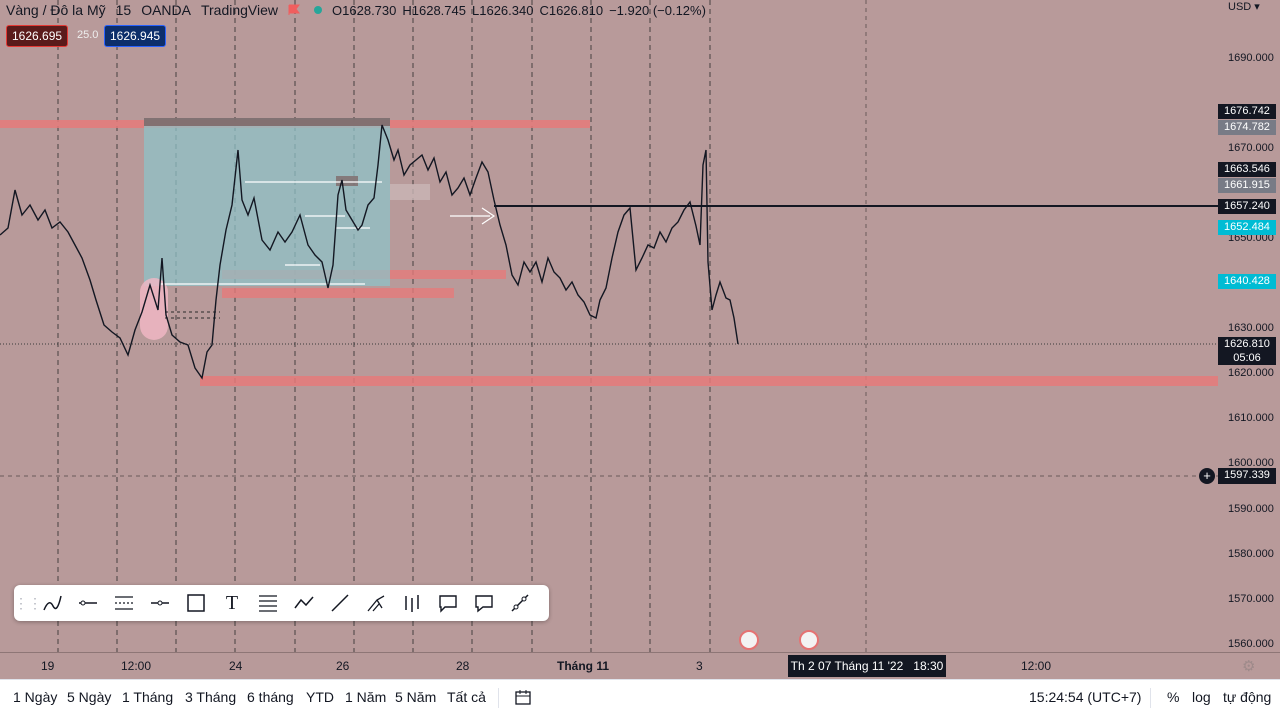 The width and height of the screenshot is (1280, 716). What do you see at coordinates (364, 10) in the screenshot?
I see `open-value: O1628.730` at bounding box center [364, 10].